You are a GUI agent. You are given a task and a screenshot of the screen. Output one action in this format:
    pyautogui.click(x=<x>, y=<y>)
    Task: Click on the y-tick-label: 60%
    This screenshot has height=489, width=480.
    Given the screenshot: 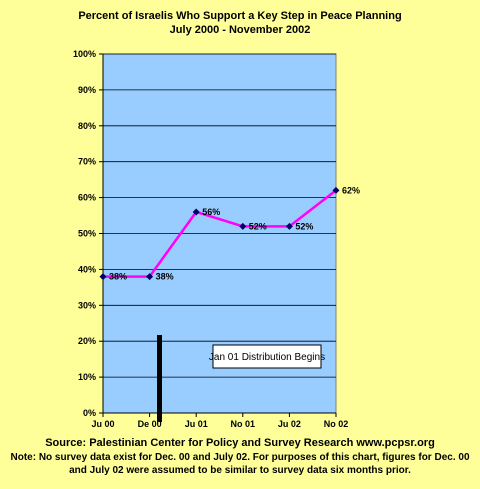 What is the action you would take?
    pyautogui.click(x=87, y=198)
    